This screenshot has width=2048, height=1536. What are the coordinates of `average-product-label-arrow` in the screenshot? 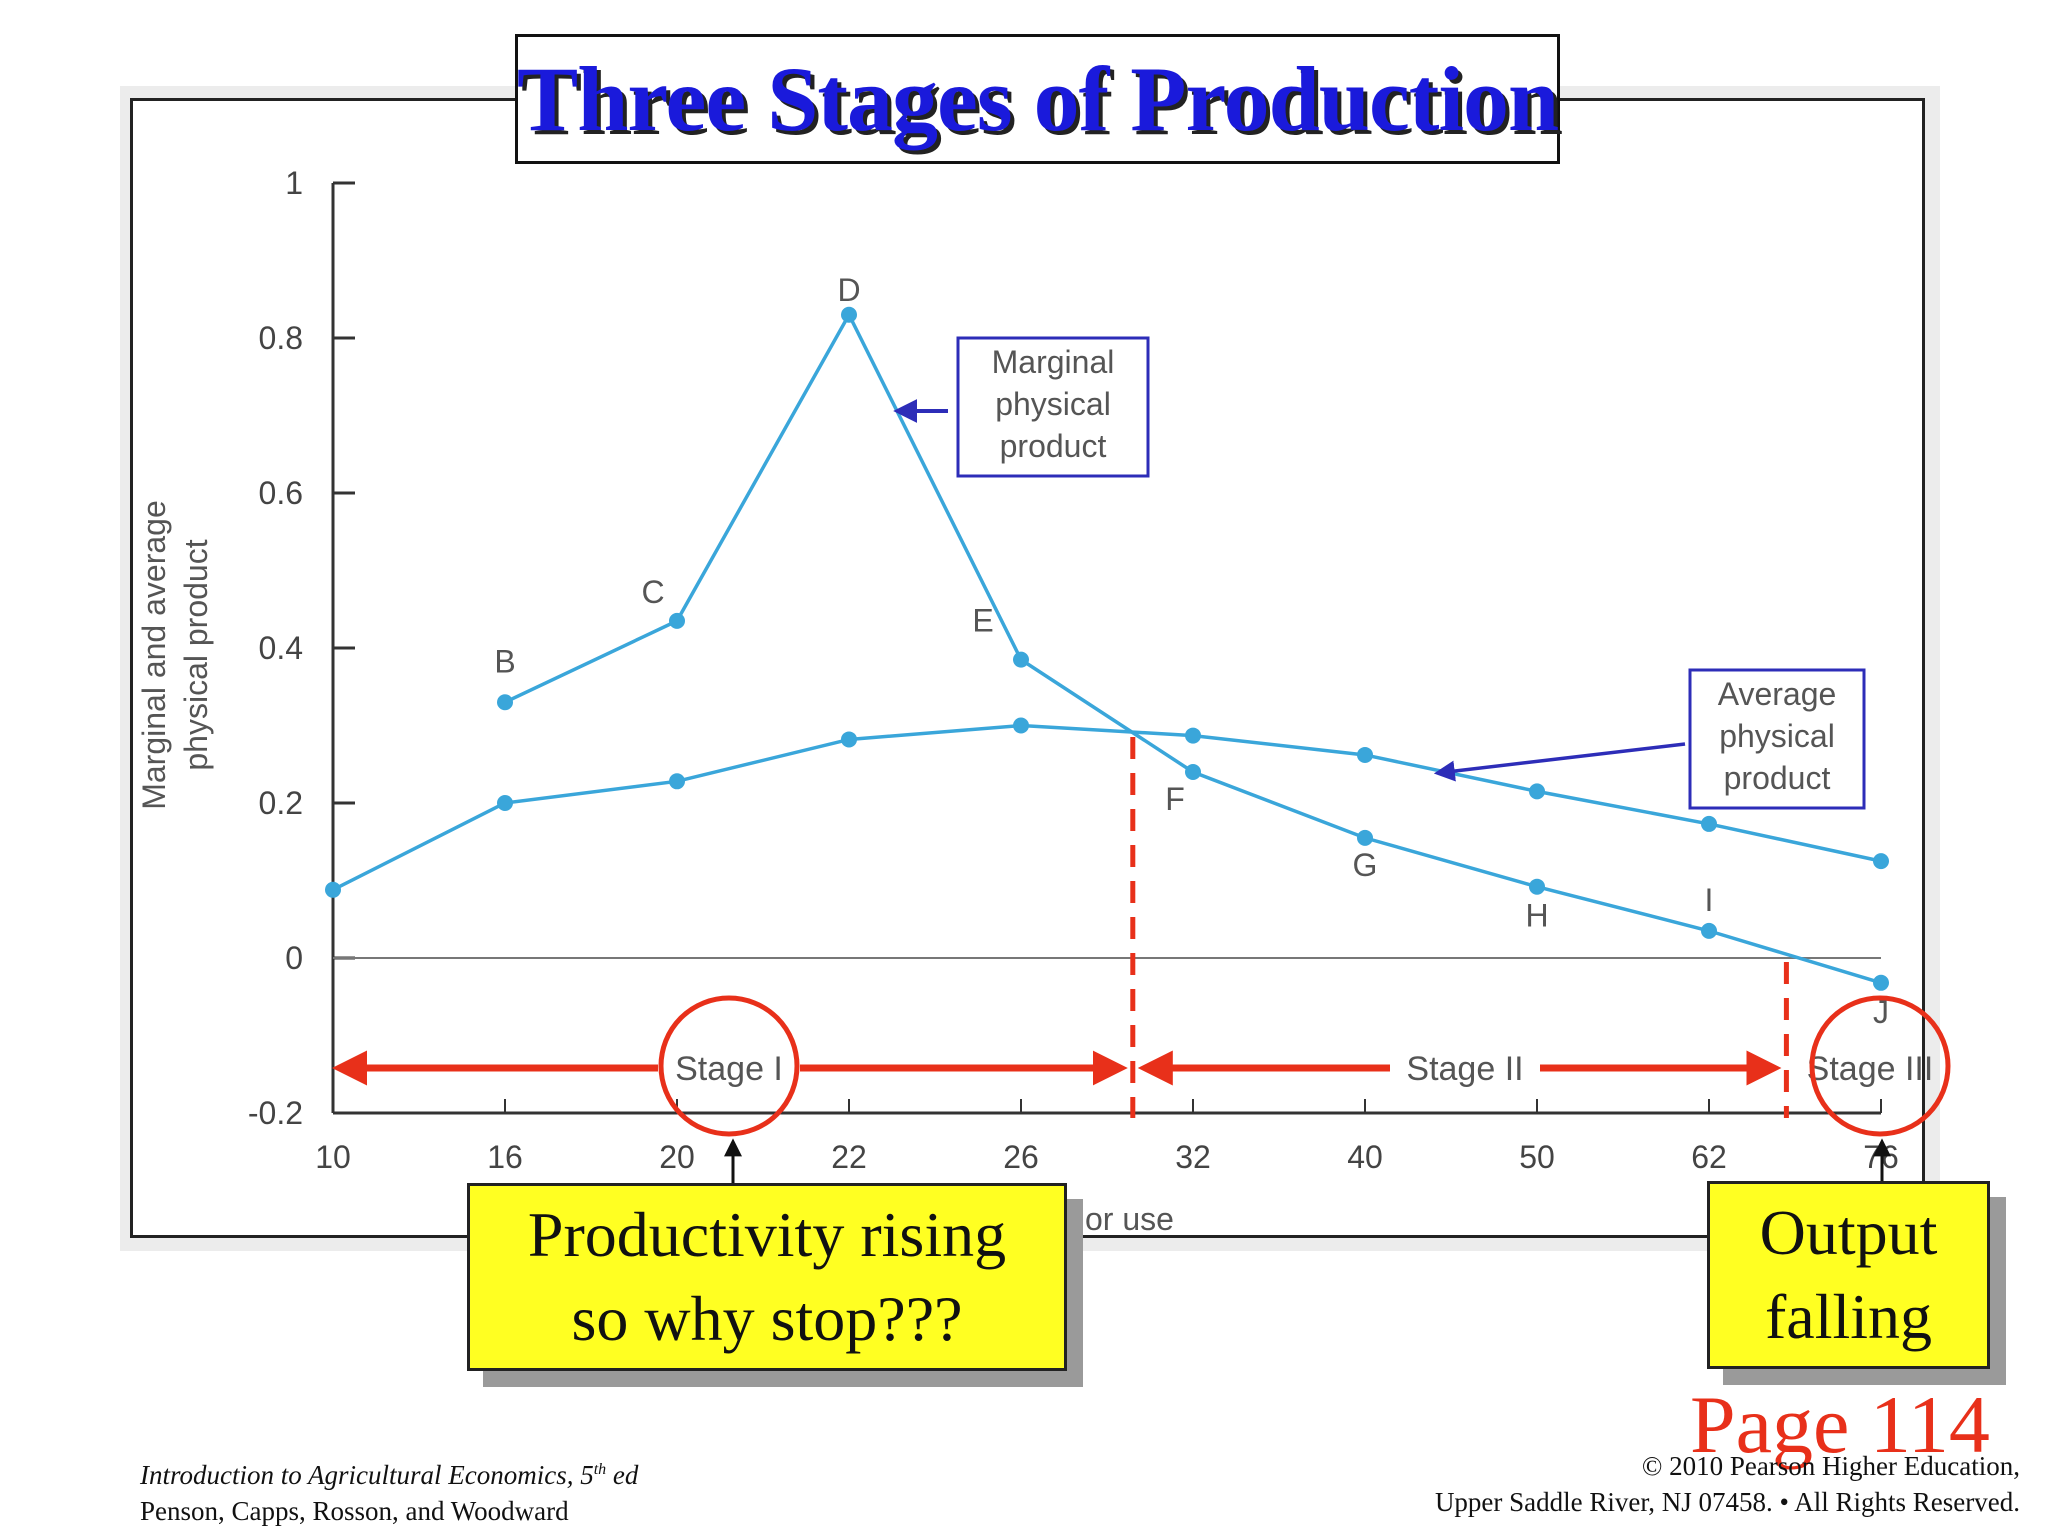 It's located at (1559, 762).